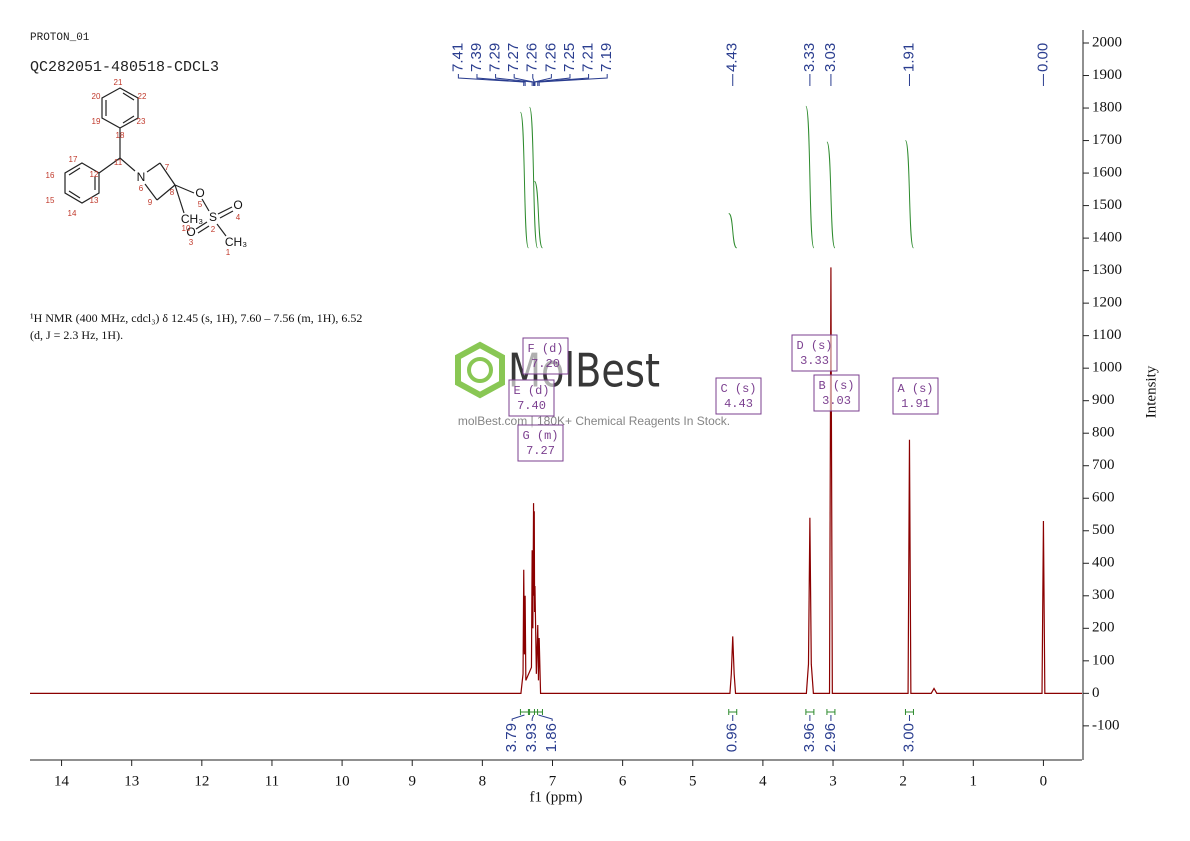 This screenshot has width=1190, height=841. What do you see at coordinates (738, 389) in the screenshot?
I see `multiplet-name: C (s)` at bounding box center [738, 389].